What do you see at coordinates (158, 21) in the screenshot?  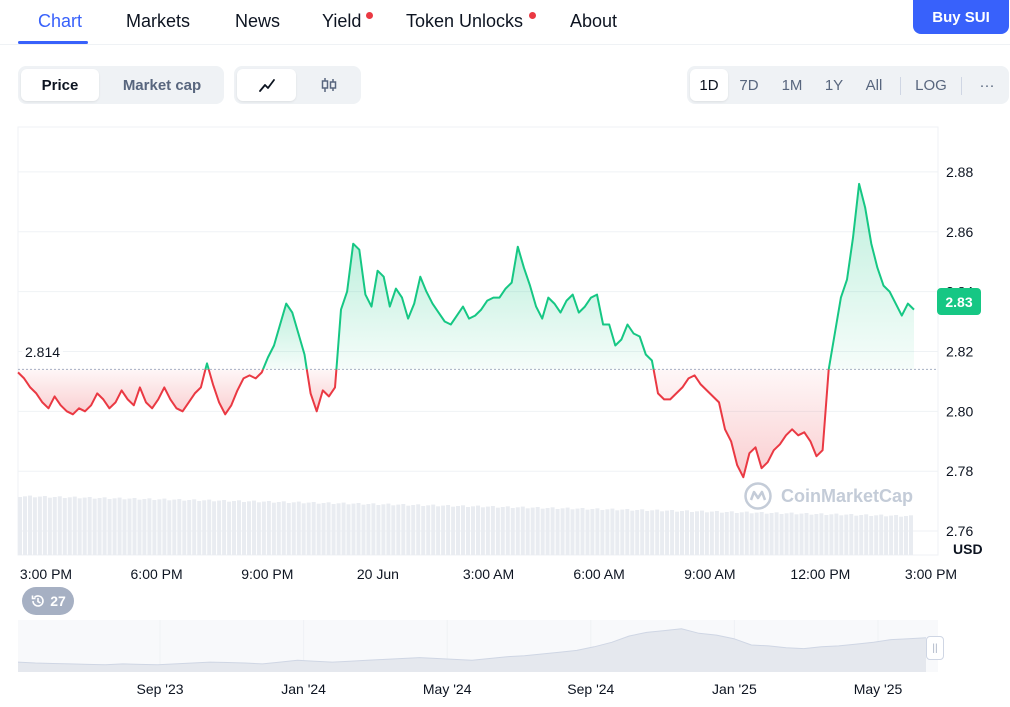 I see `tab-markets: Markets` at bounding box center [158, 21].